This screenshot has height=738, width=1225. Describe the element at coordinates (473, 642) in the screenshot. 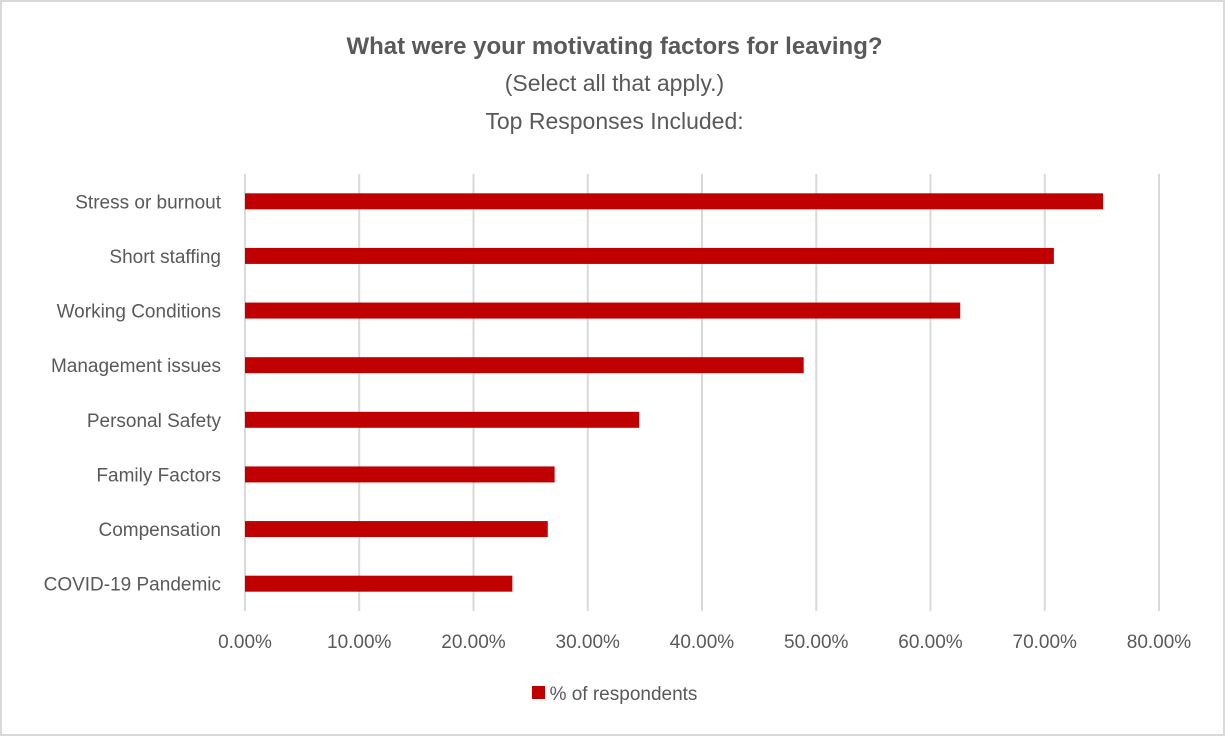

I see `x-tick-label: 20.00%` at that location.